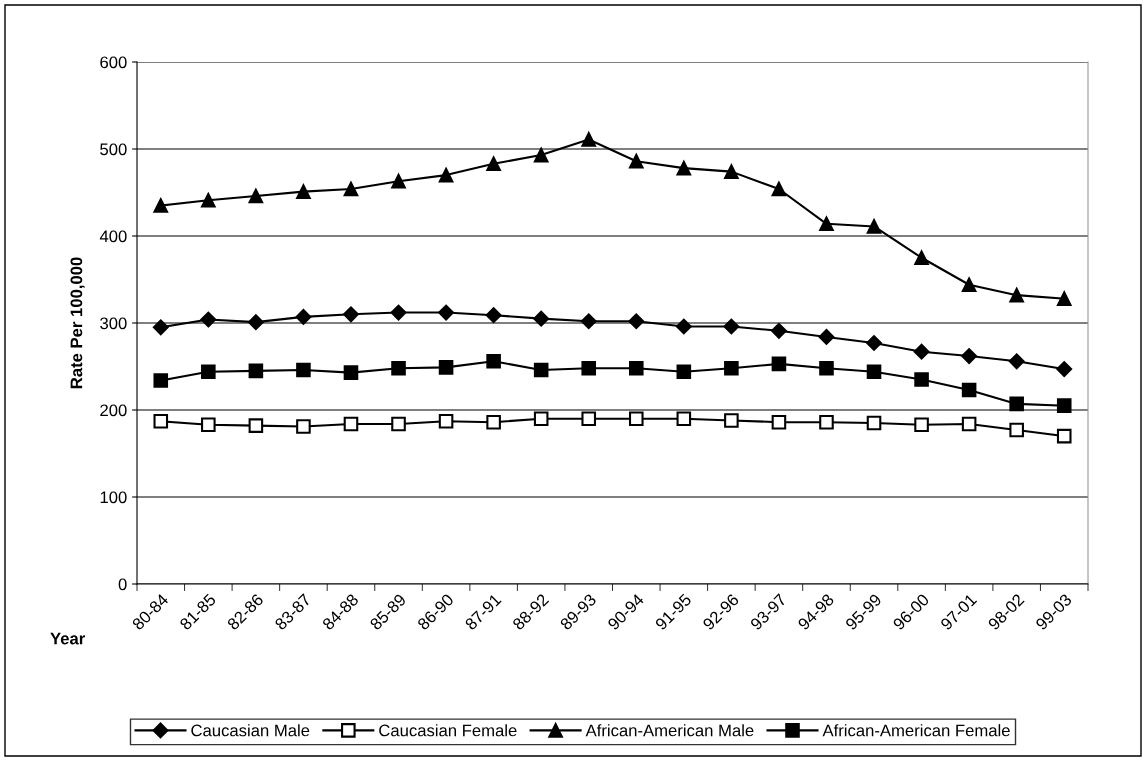 This screenshot has width=1146, height=761. What do you see at coordinates (916, 730) in the screenshot?
I see `legend-label: African-American Female` at bounding box center [916, 730].